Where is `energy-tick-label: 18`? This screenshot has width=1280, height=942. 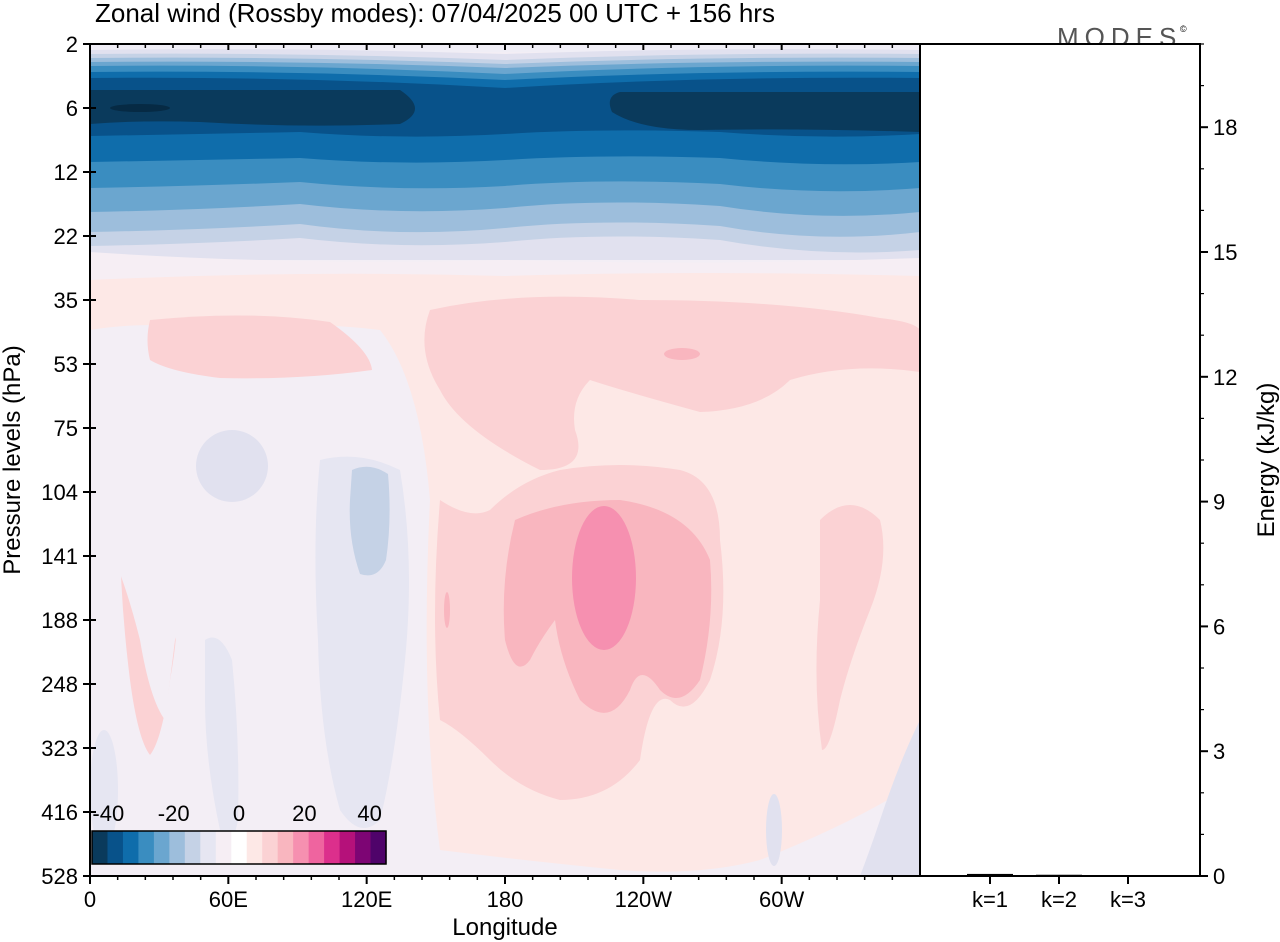 energy-tick-label: 18 is located at coordinates (1225, 127).